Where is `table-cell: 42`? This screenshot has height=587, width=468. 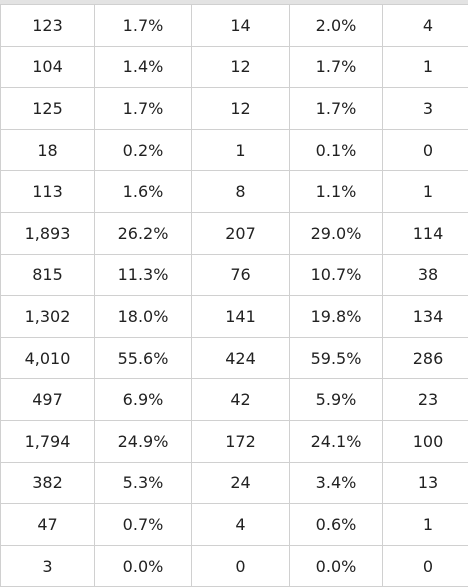
table-cell: 42 is located at coordinates (241, 400).